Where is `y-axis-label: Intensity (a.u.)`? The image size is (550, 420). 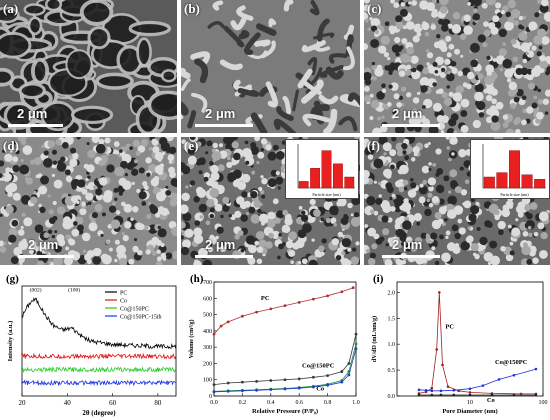 y-axis-label: Intensity (a.u.) is located at coordinates (10, 341).